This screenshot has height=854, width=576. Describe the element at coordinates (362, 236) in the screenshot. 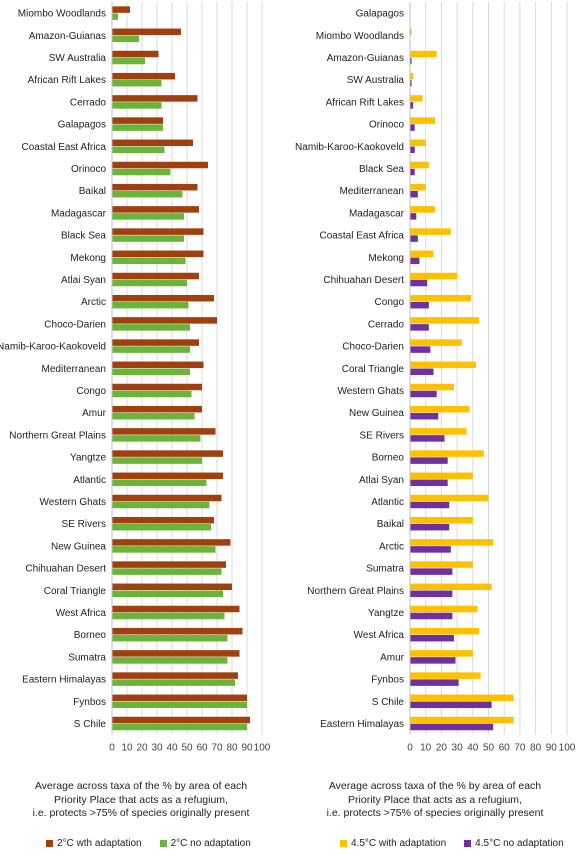

I see `category-label: Coastal East Africa` at that location.